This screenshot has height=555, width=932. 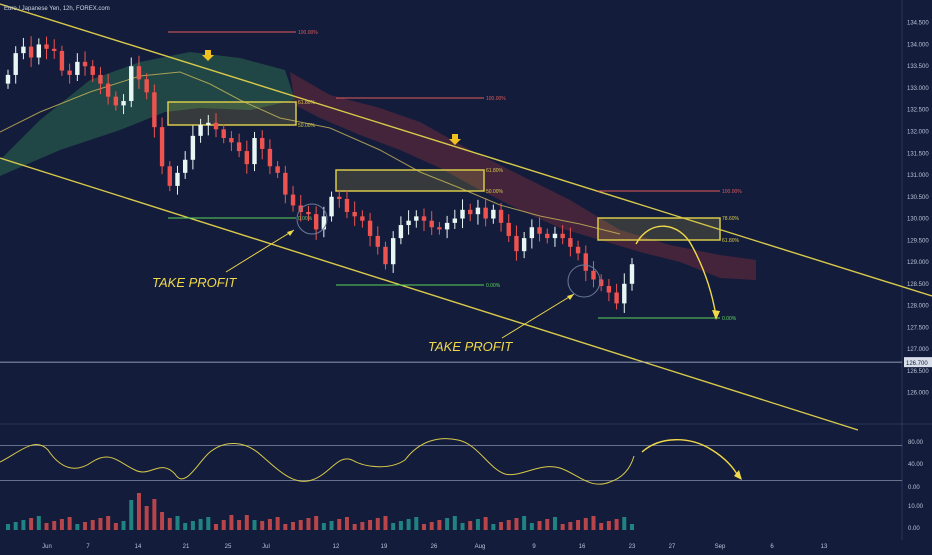 What do you see at coordinates (738, 475) in the screenshot?
I see `rsi-projection-arrowhead-icon` at bounding box center [738, 475].